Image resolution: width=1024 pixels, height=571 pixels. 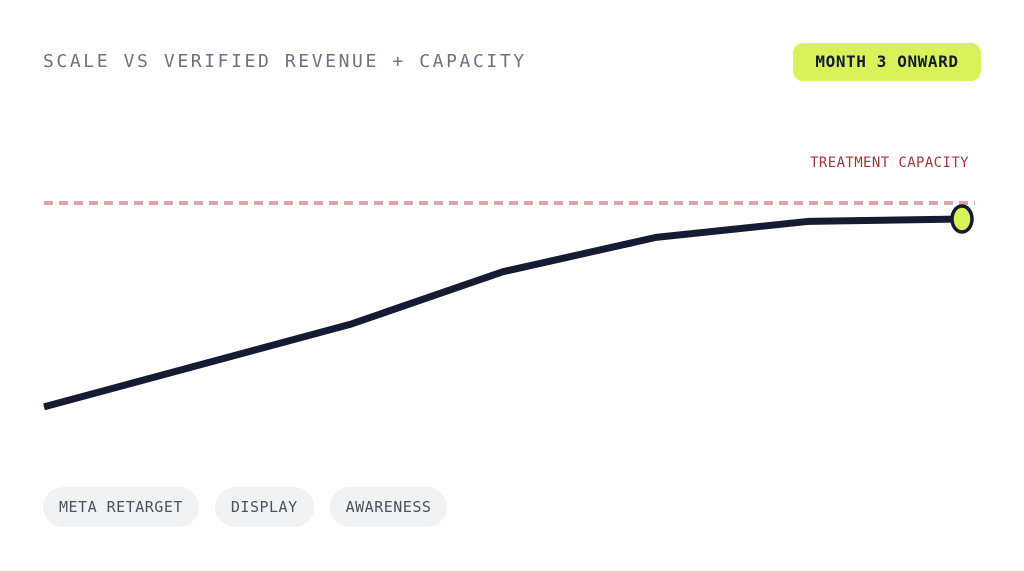 I want to click on chip-display: DISPLAY, so click(x=264, y=507).